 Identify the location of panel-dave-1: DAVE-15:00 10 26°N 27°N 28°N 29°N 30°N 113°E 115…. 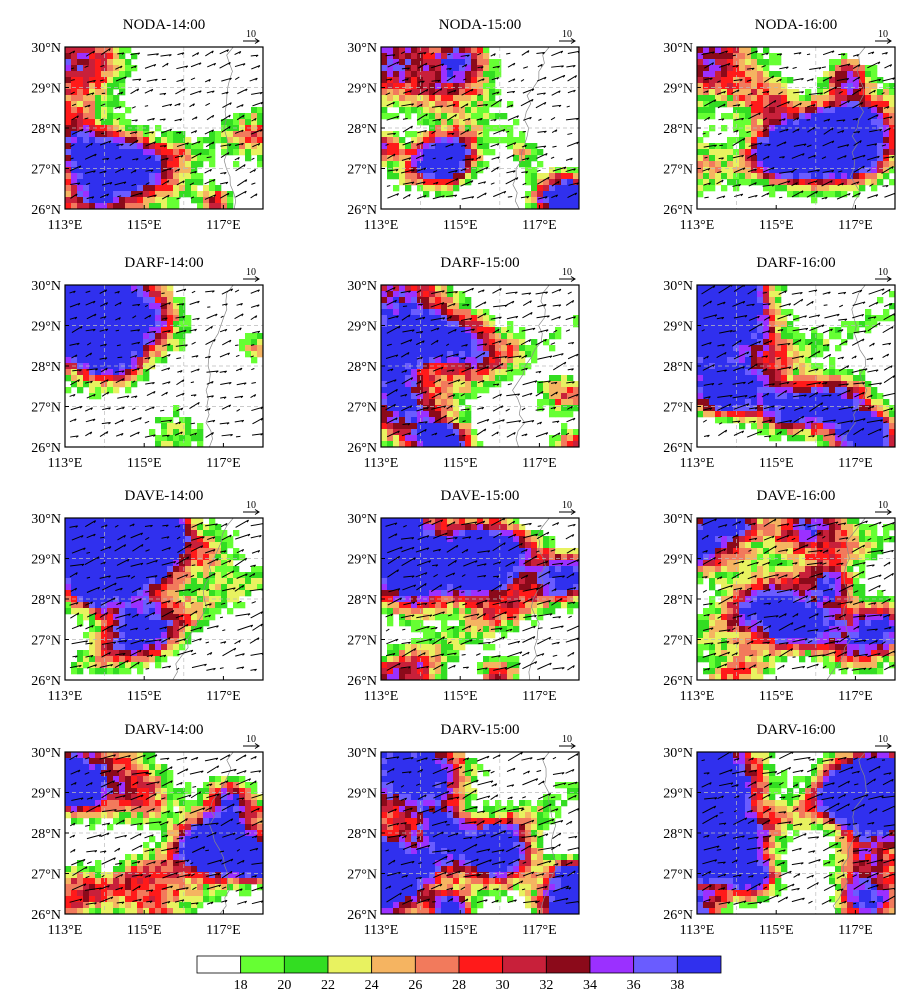
(463, 596).